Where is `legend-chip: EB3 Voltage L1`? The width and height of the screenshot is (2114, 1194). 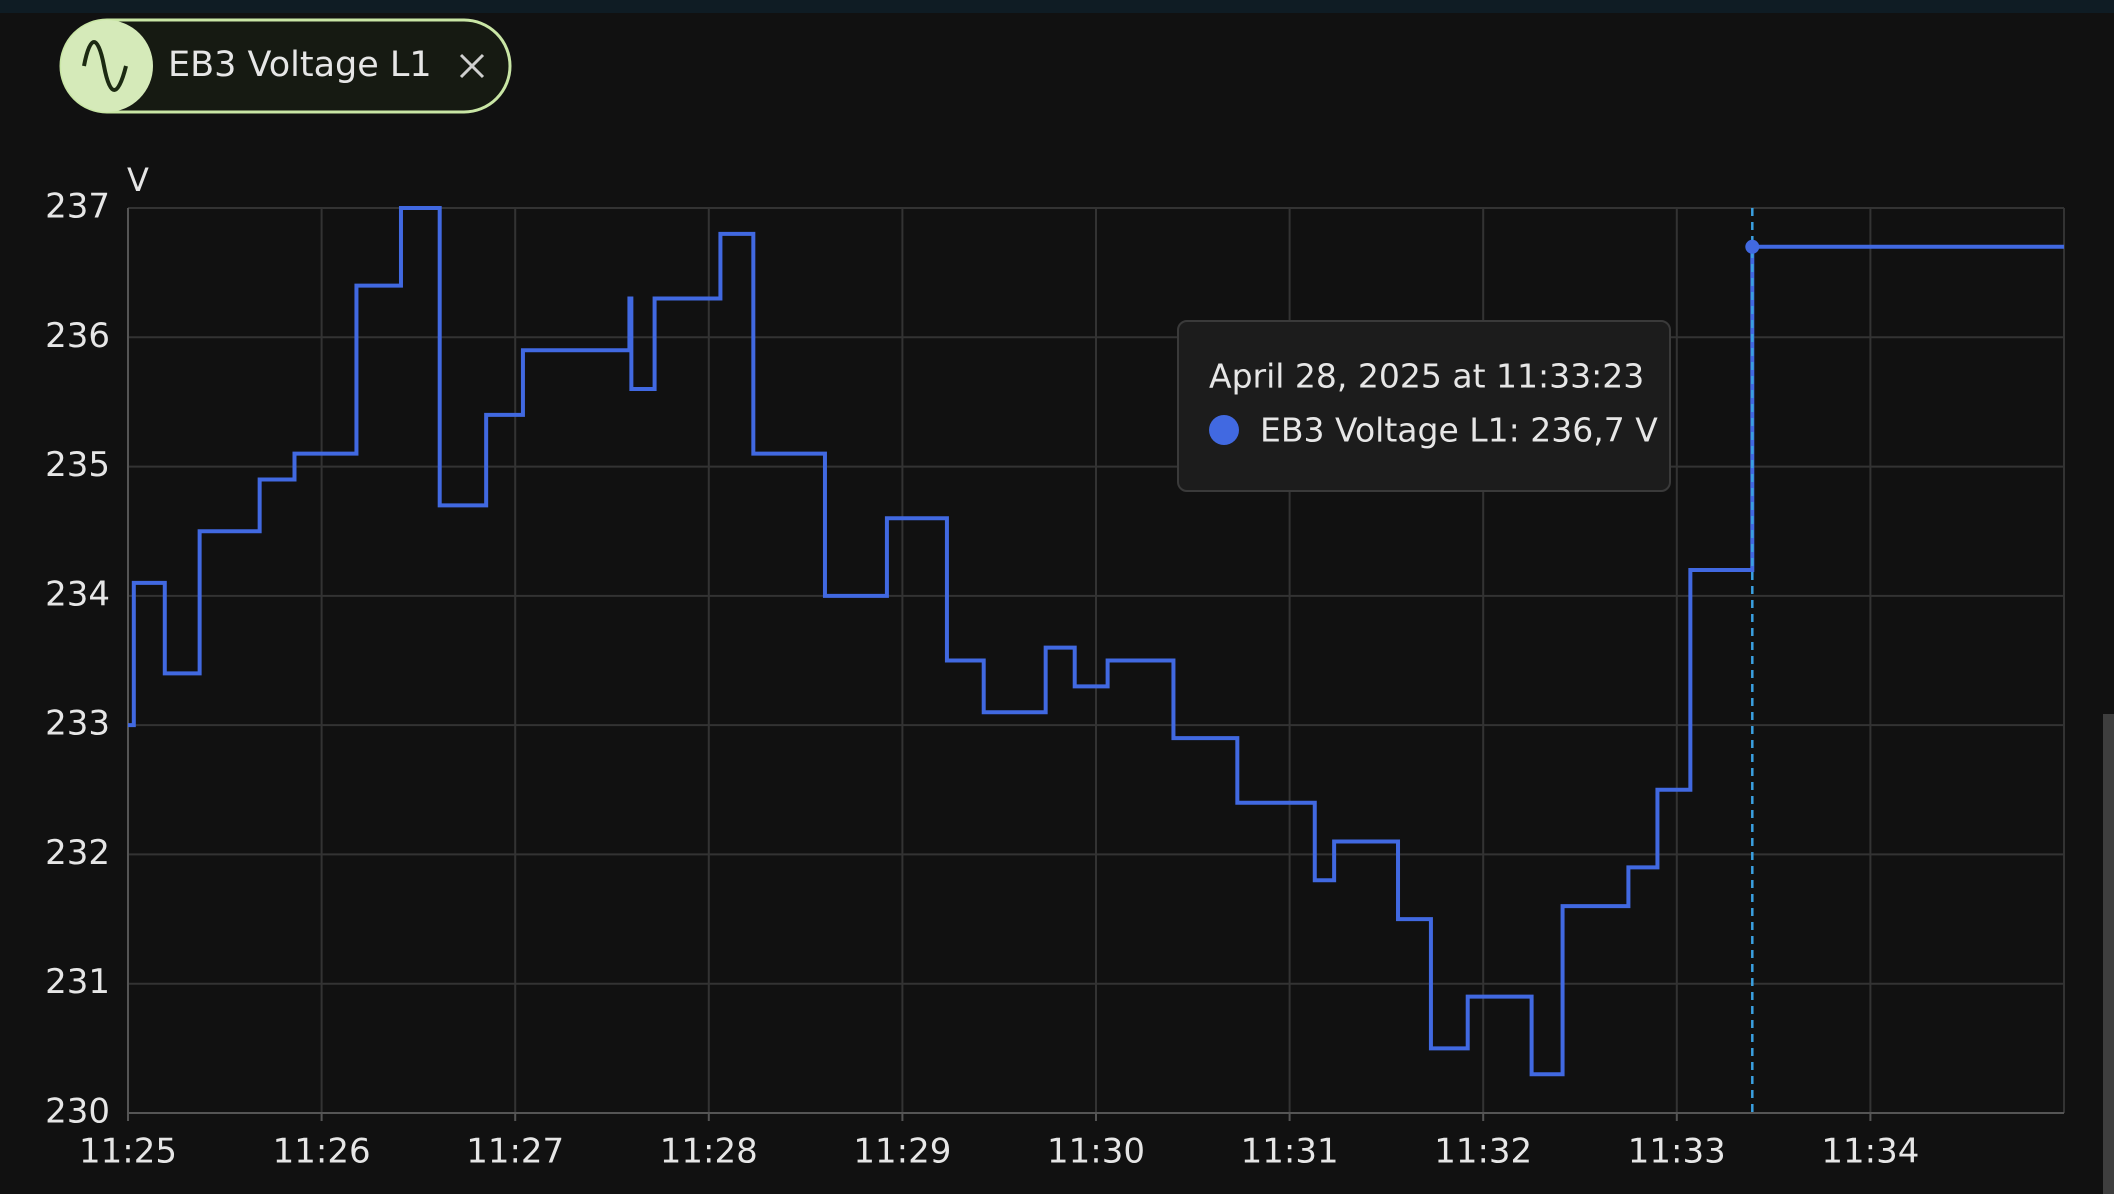
legend-chip: EB3 Voltage L1 is located at coordinates (285, 66).